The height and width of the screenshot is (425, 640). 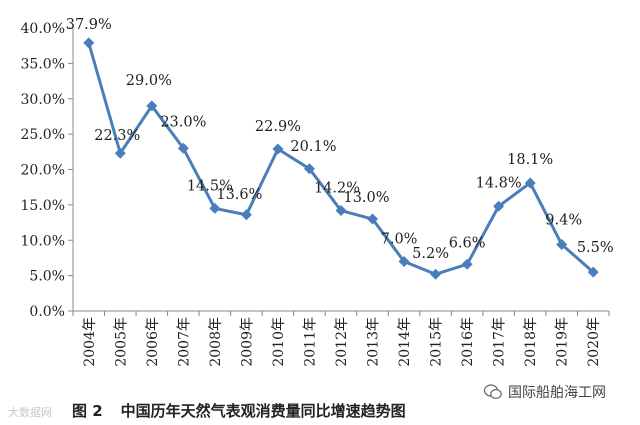 I want to click on watermark-right: 国际船舶海工网, so click(x=545, y=392).